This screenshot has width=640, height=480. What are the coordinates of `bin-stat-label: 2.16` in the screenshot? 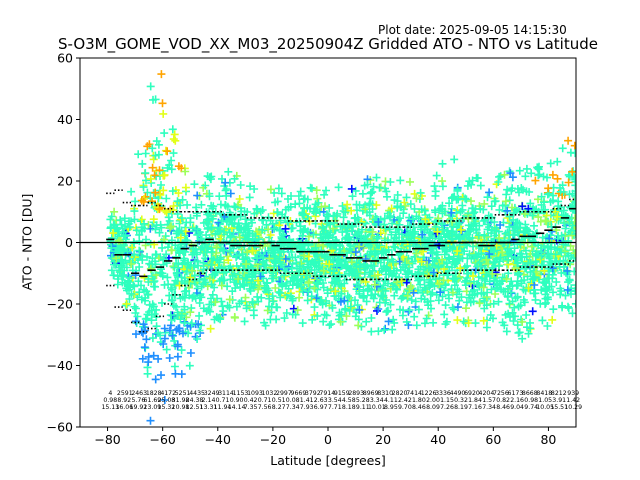 It's located at (517, 400).